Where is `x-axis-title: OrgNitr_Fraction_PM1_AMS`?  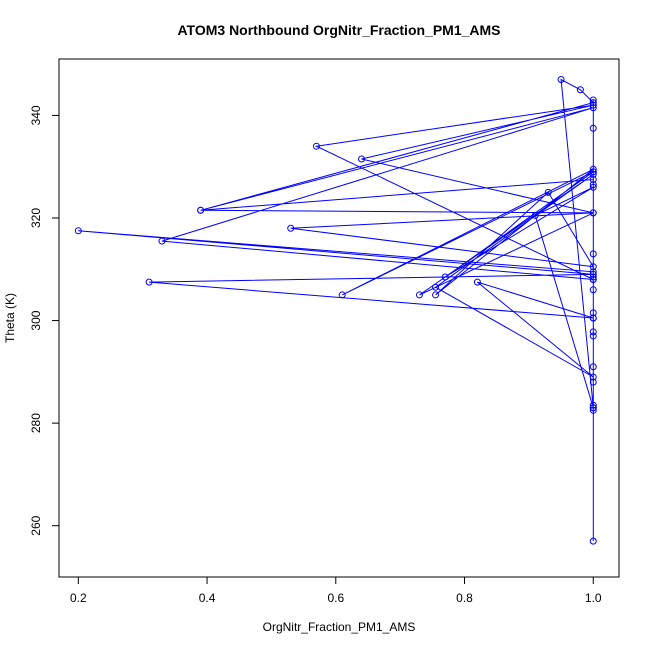 x-axis-title: OrgNitr_Fraction_PM1_AMS is located at coordinates (339, 627).